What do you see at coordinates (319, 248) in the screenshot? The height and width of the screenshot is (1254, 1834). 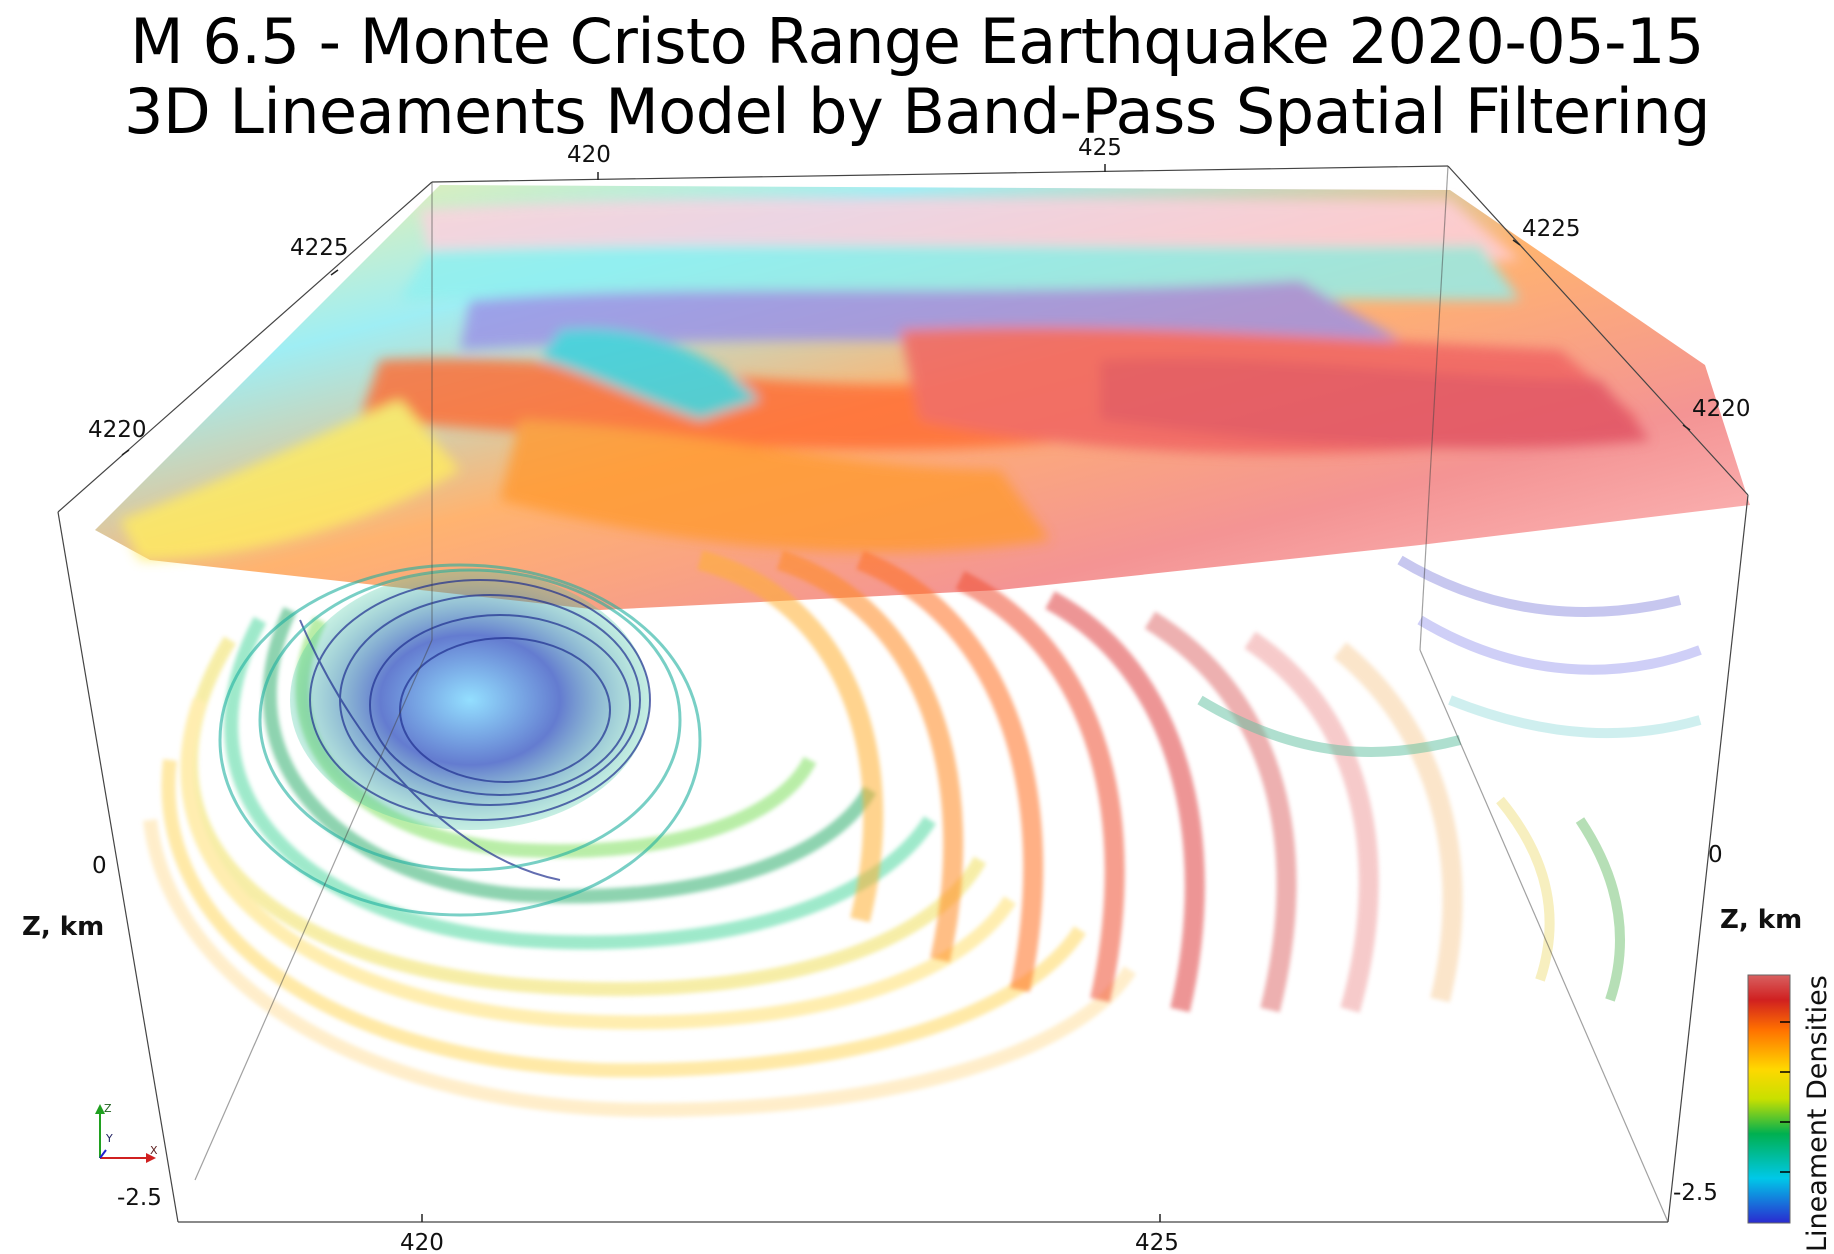 I see `left-y-tick-4225: 4225` at bounding box center [319, 248].